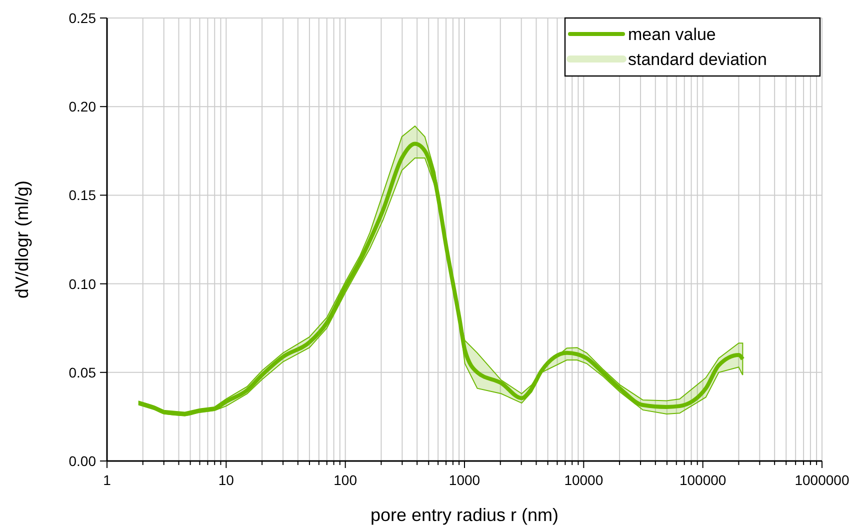  Describe the element at coordinates (464, 480) in the screenshot. I see `x-tick-label: 1000` at that location.